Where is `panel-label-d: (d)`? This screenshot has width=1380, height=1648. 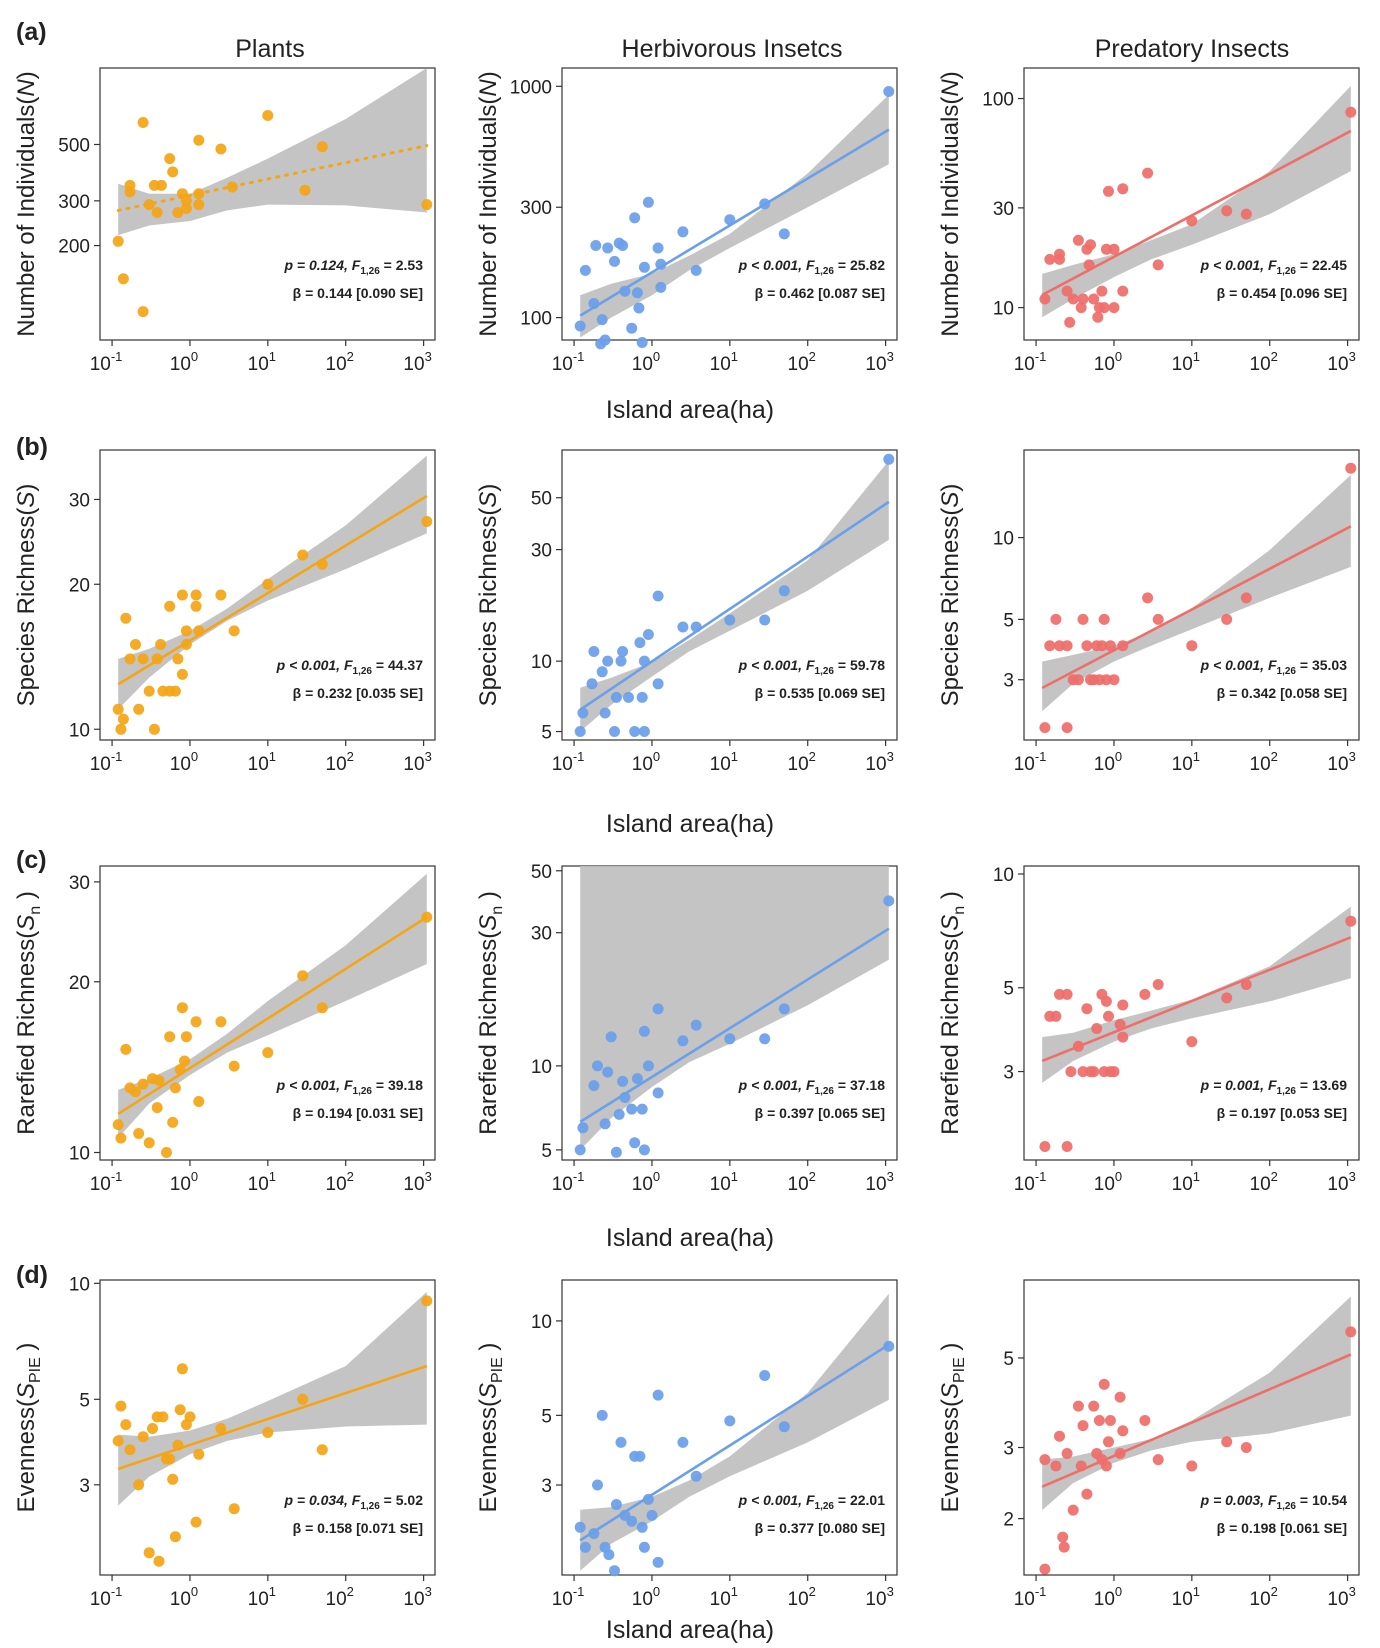
panel-label-d: (d) is located at coordinates (32, 1275).